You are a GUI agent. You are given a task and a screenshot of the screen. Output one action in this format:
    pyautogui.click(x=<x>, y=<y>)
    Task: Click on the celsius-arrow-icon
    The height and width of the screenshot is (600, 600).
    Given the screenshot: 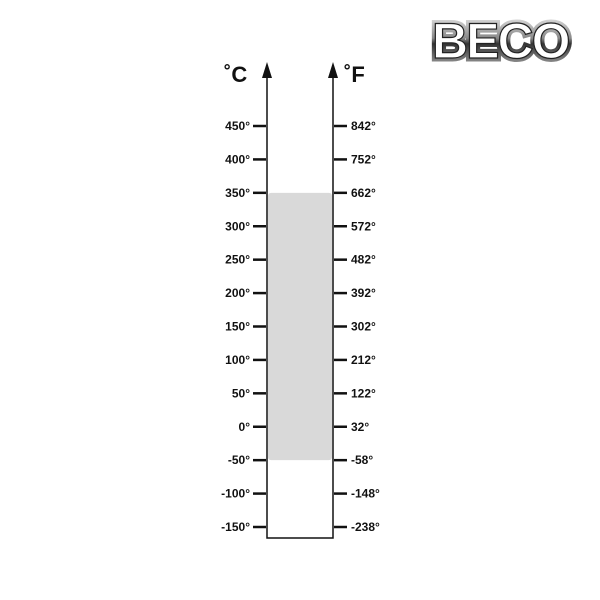 What is the action you would take?
    pyautogui.click(x=267, y=70)
    